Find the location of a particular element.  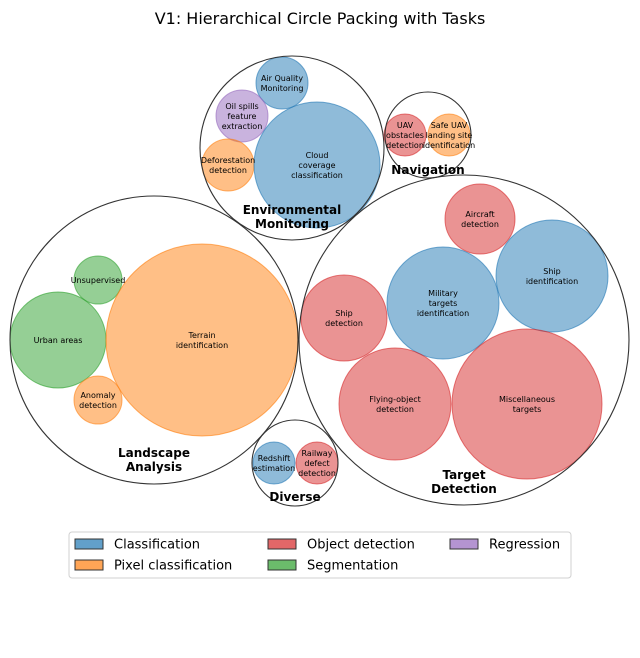

task-label-deforestation-detection: Deforestation detection is located at coordinates (228, 165).